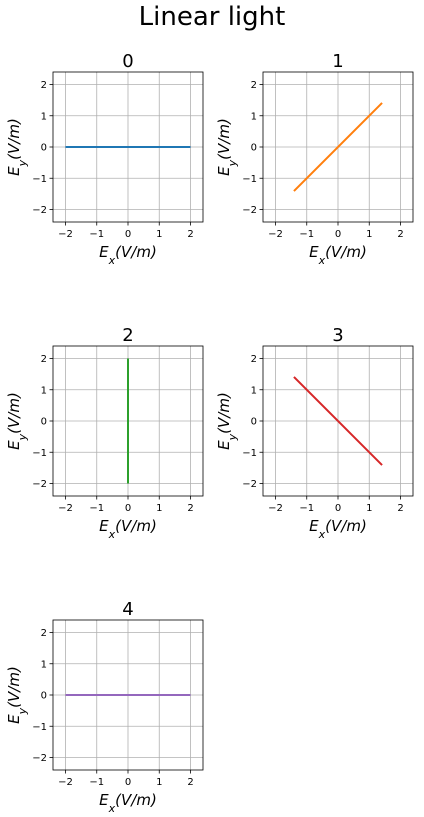 The image size is (424, 817). I want to click on subplot-1: 1 −2 −2 −1 −1 0 0 1 1 2 2 Ex(V/m) Ey(V/m), so click(314, 159).